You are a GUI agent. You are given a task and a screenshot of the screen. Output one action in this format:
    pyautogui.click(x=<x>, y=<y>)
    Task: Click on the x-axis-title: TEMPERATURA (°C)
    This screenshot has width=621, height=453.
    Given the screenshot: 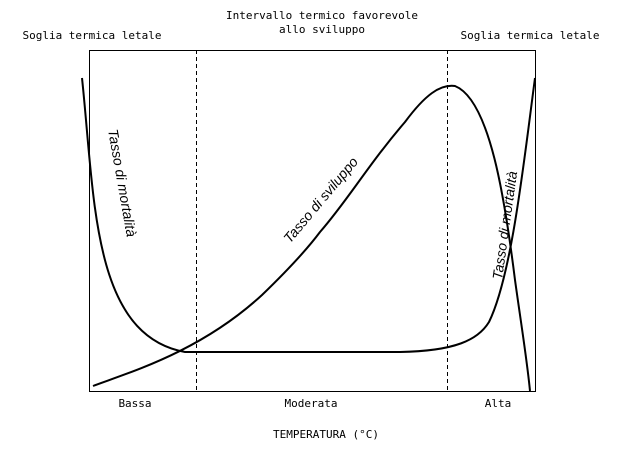 What is the action you would take?
    pyautogui.click(x=326, y=434)
    